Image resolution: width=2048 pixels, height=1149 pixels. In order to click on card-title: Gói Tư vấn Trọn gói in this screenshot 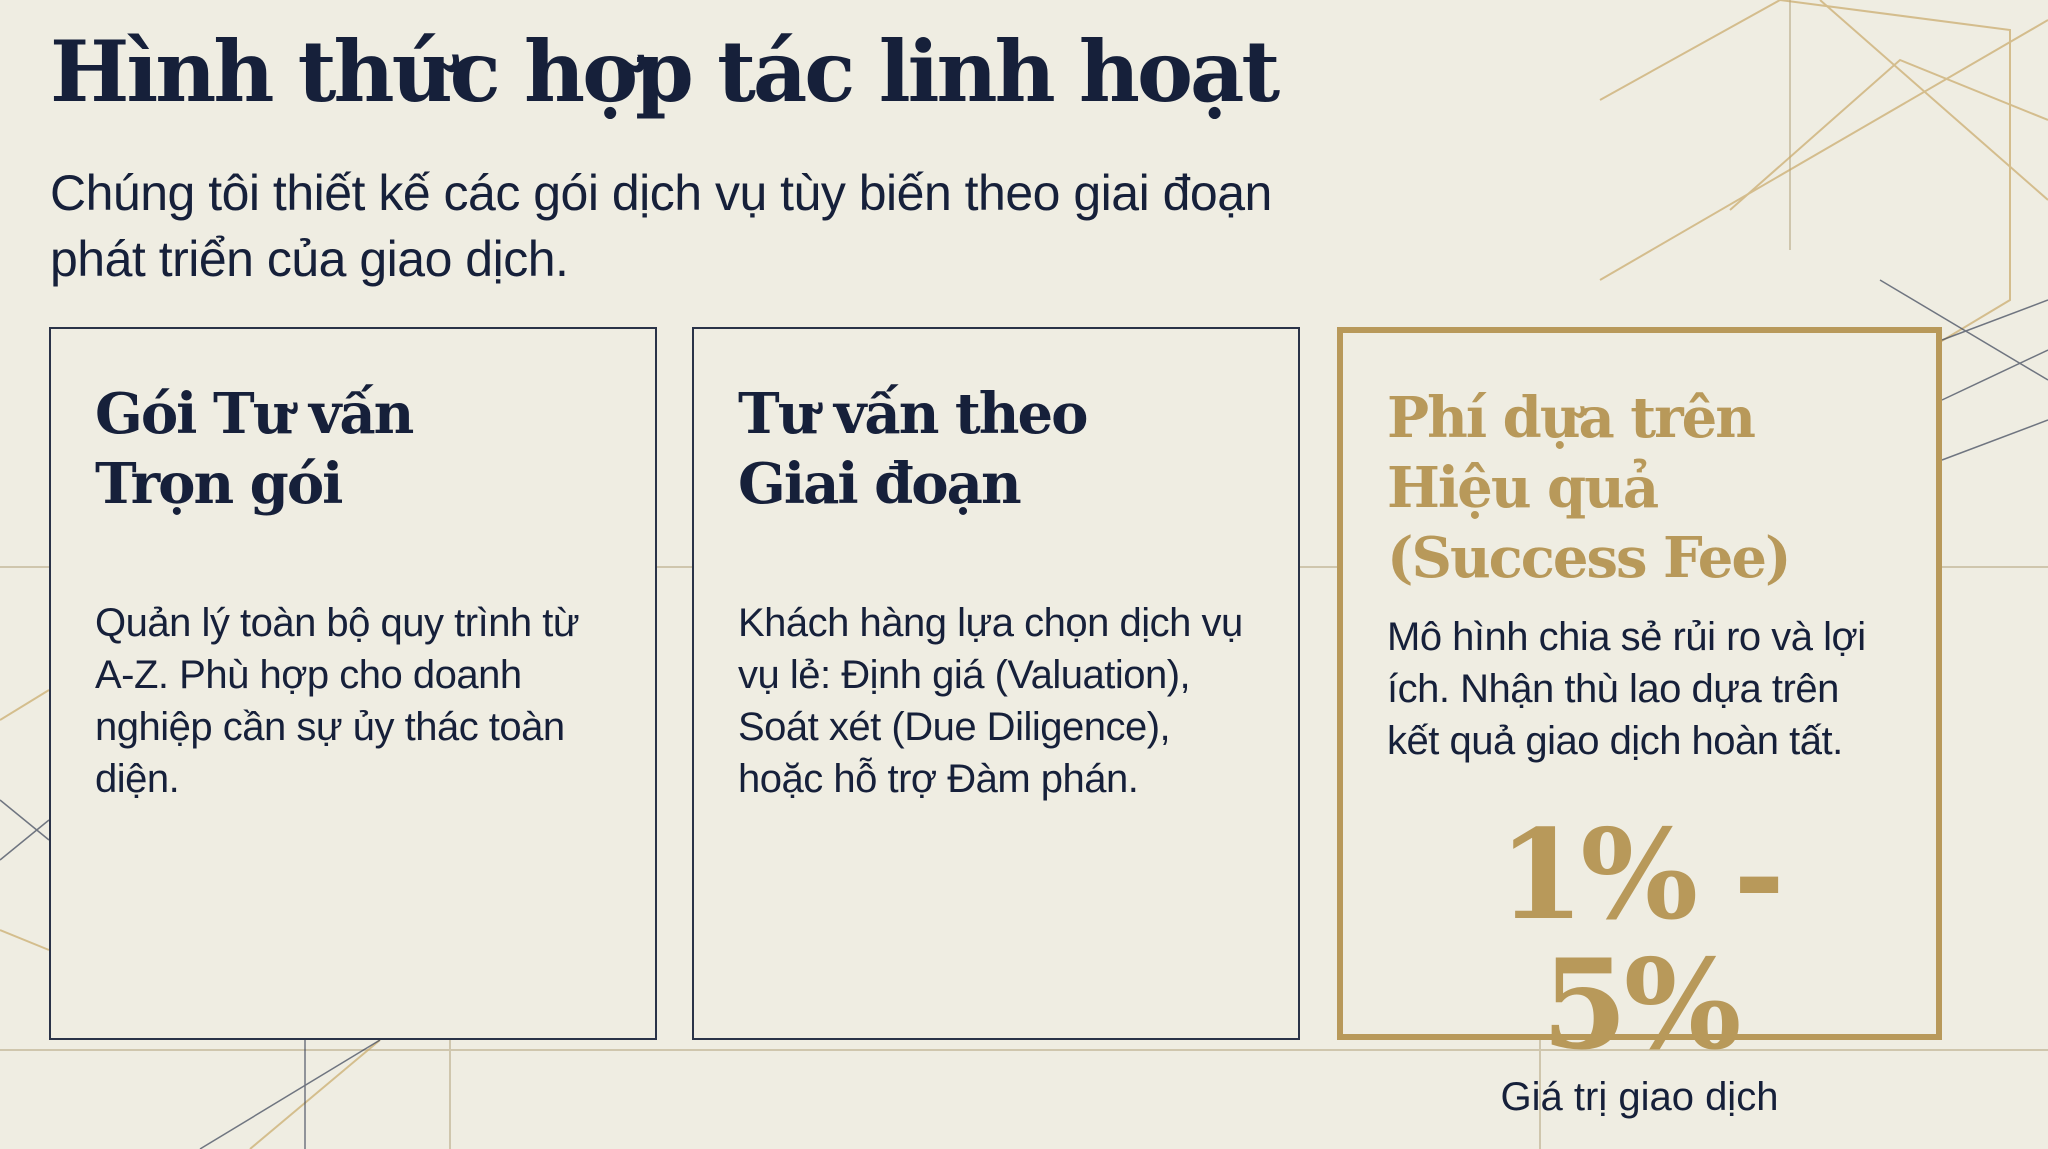, I will do `click(254, 449)`.